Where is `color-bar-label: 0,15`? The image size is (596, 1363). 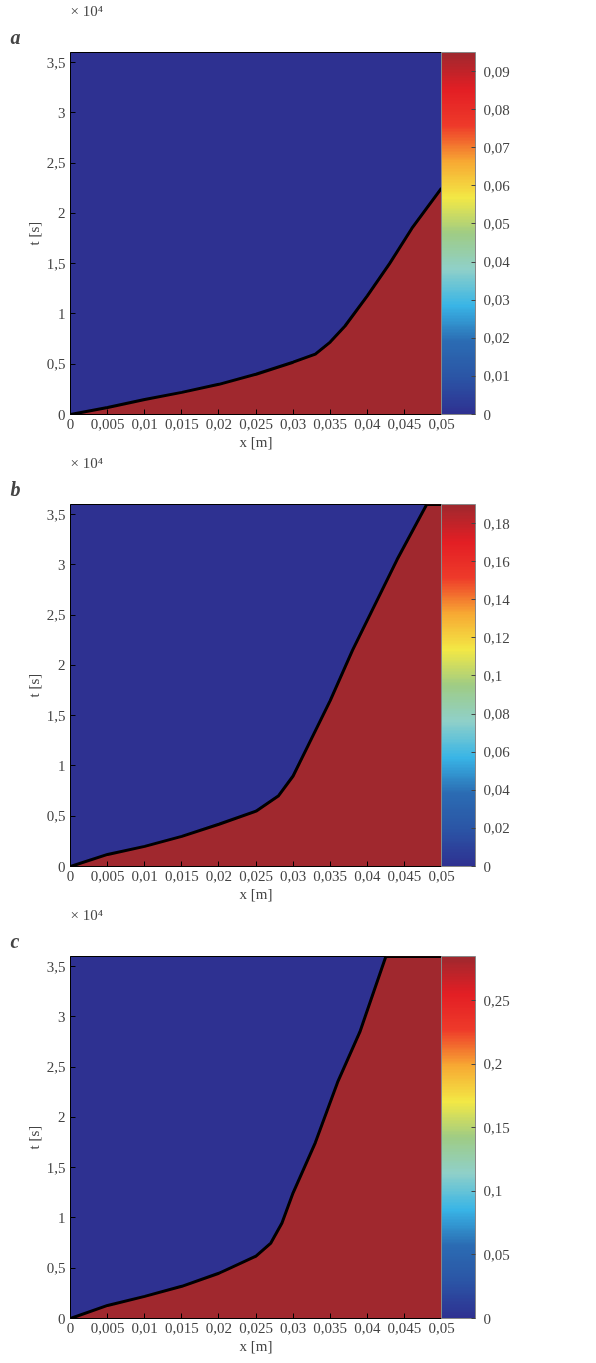 color-bar-label: 0,15 is located at coordinates (496, 1127).